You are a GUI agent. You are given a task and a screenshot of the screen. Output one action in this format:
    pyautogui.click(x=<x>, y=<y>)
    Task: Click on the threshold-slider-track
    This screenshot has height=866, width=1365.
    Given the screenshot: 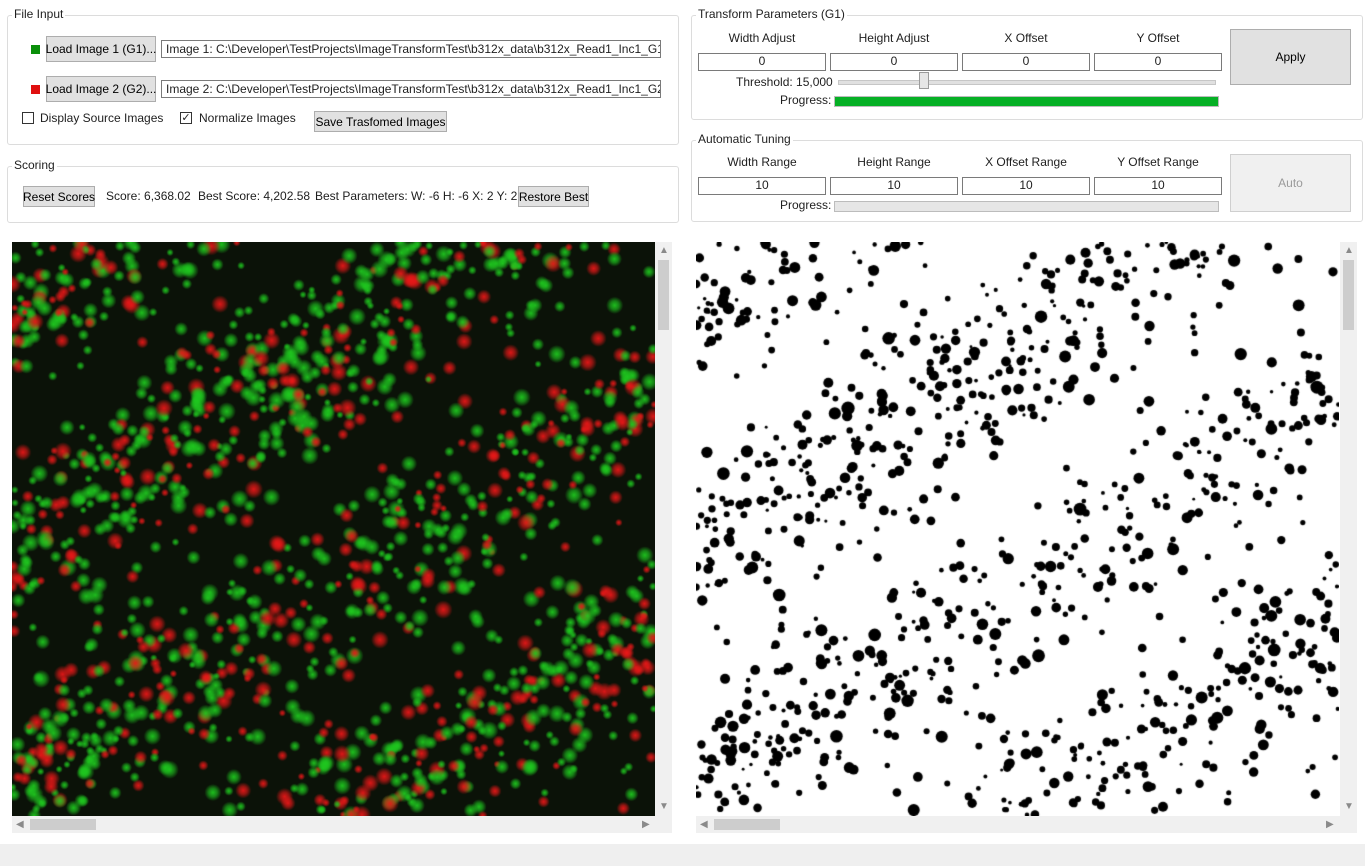 What is the action you would take?
    pyautogui.click(x=1027, y=82)
    